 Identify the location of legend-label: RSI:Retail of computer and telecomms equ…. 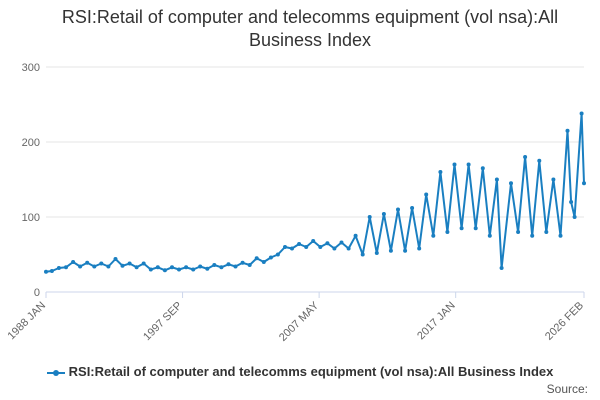
(311, 371).